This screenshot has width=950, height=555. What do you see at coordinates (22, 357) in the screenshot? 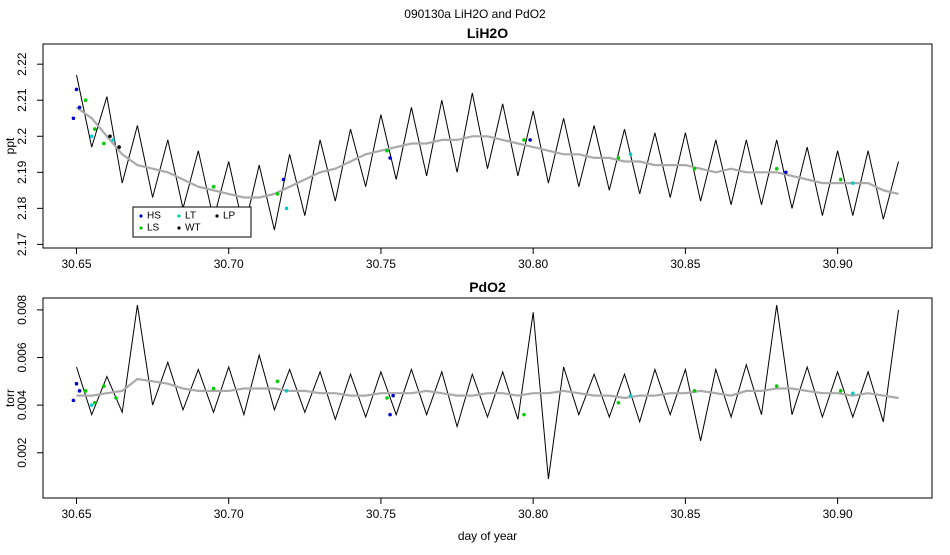
I see `y-tick-label: 0.006` at bounding box center [22, 357].